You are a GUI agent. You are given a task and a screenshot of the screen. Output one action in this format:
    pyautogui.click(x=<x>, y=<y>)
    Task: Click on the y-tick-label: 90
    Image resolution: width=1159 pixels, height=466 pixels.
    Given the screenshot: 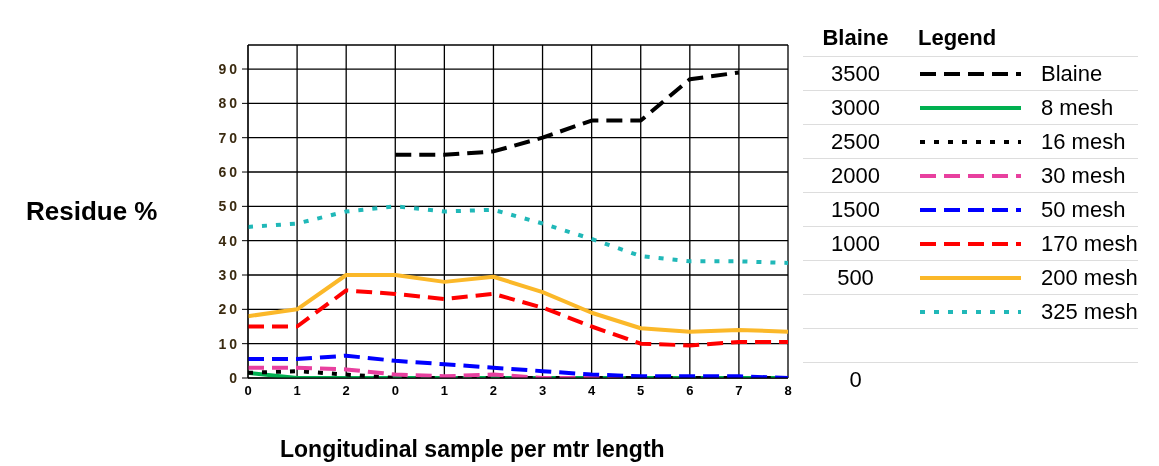 What is the action you would take?
    pyautogui.click(x=229, y=69)
    